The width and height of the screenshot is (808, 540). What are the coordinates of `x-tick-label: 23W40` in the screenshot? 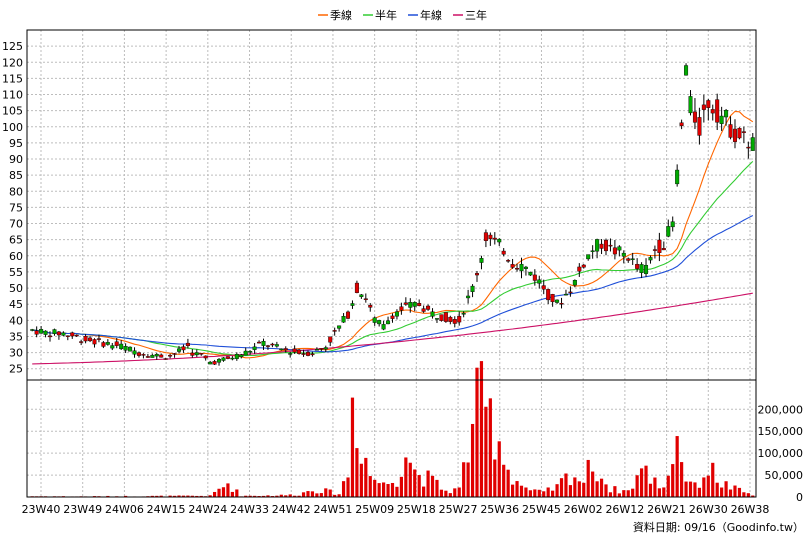 It's located at (41, 509).